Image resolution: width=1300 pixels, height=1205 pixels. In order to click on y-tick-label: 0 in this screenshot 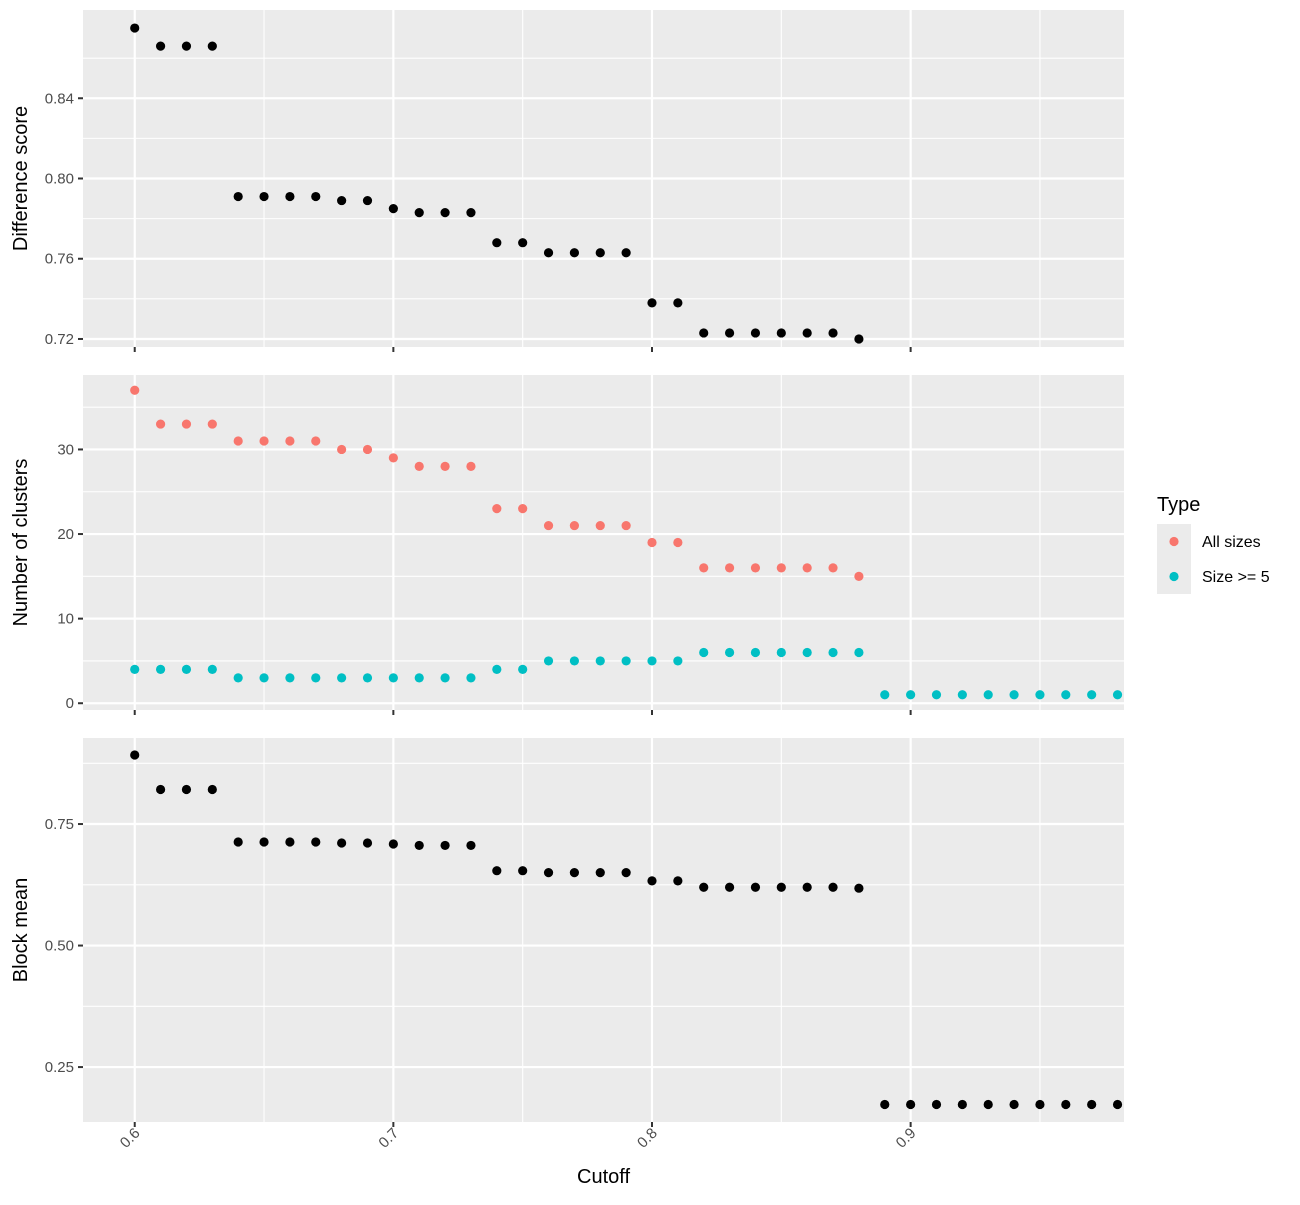, I will do `click(70, 703)`.